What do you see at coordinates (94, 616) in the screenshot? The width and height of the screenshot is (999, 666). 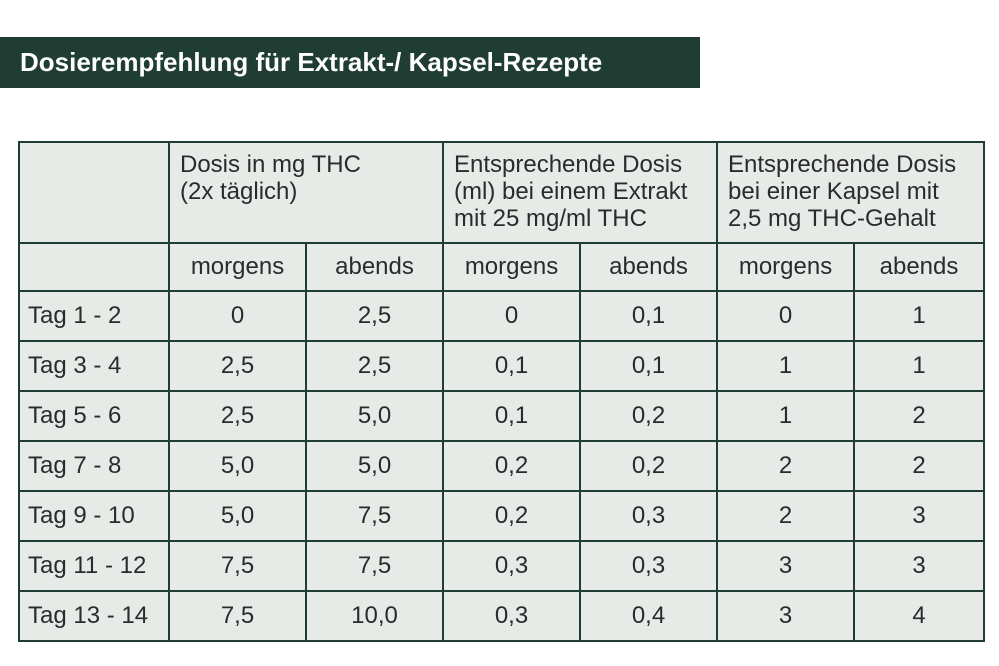 I see `row-label: Tag 13 - 14` at bounding box center [94, 616].